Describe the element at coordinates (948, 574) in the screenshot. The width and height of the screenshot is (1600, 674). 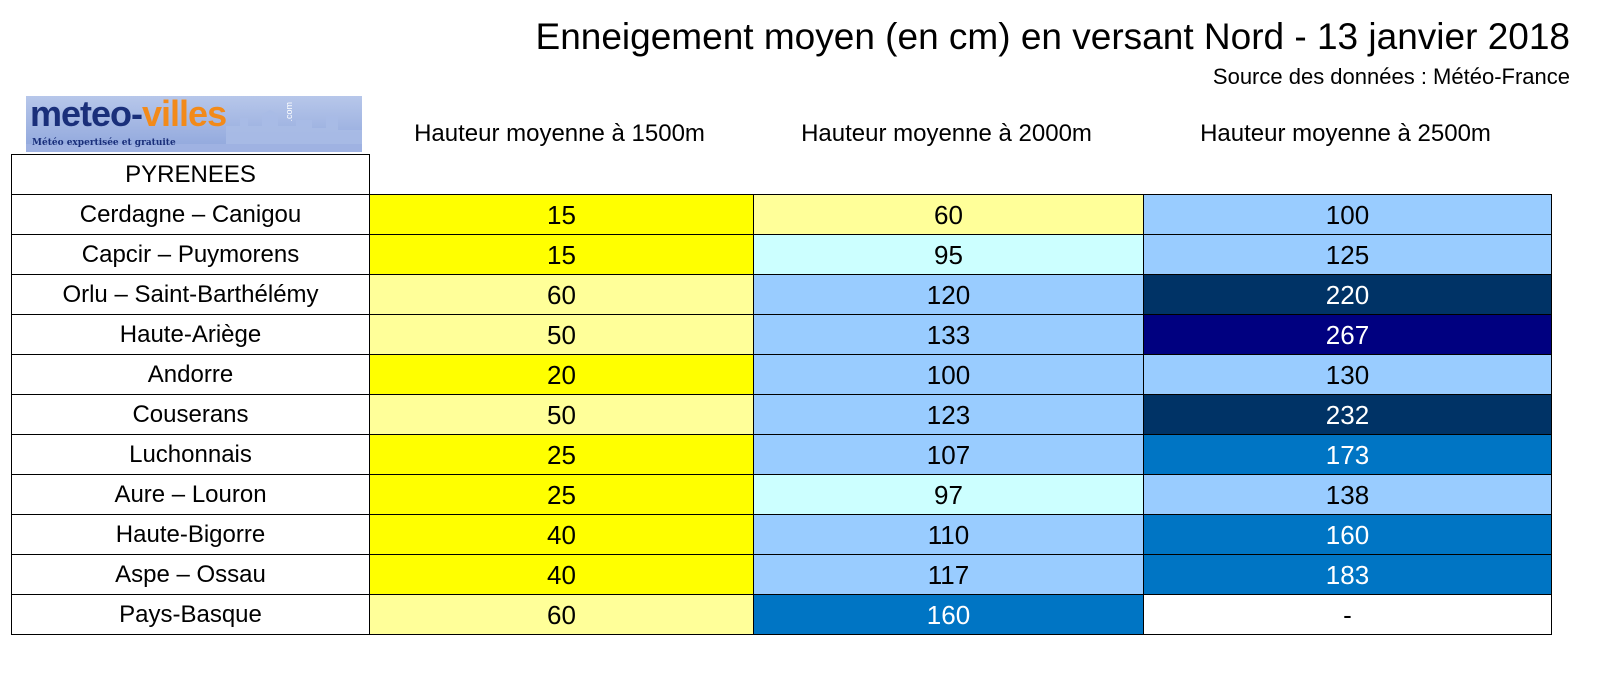
I see `snow-depth-cell: 117` at that location.